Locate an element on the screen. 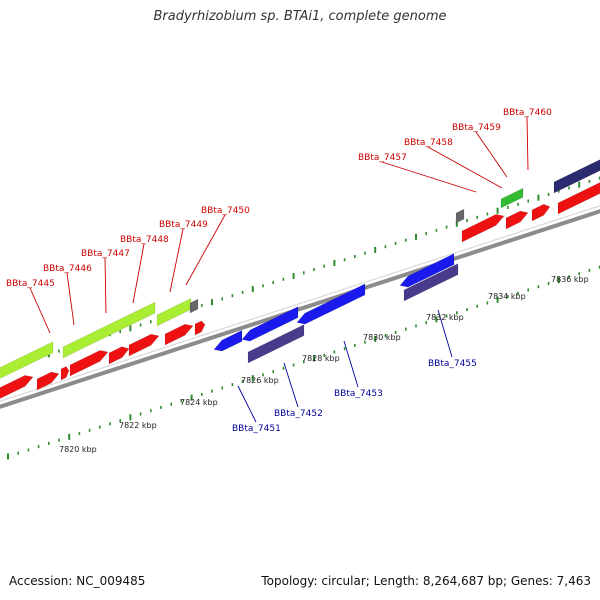 Image resolution: width=600 pixels, height=600 pixels. tick-label: 7822 kbp is located at coordinates (138, 425).